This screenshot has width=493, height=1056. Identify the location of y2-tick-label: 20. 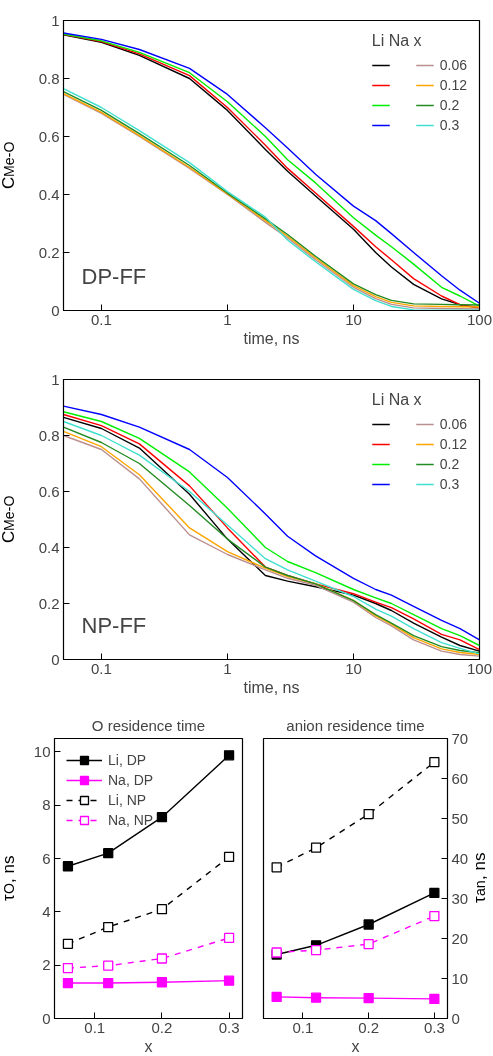
(460, 938).